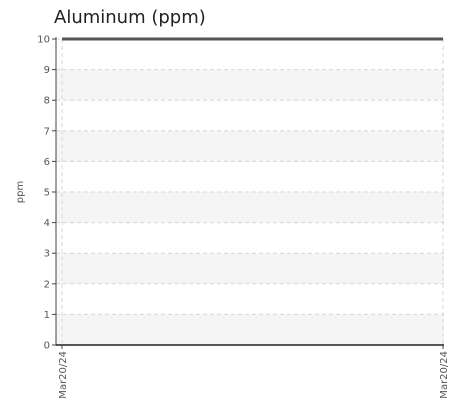  I want to click on y-tick-label: 1, so click(47, 315).